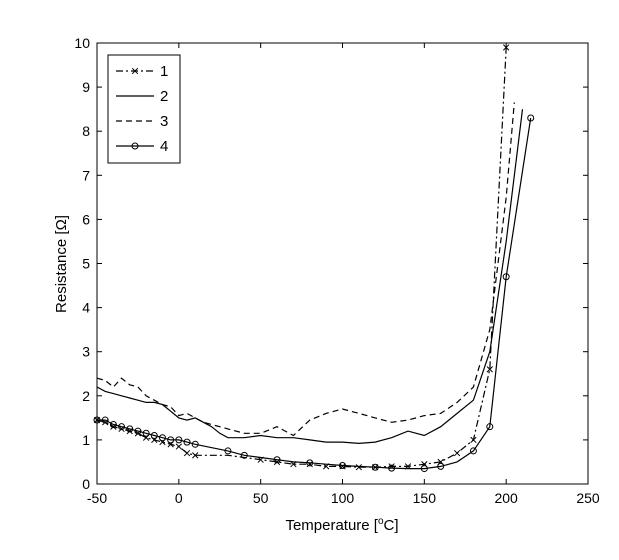  I want to click on x-axis-label-suffix: C], so click(391, 525).